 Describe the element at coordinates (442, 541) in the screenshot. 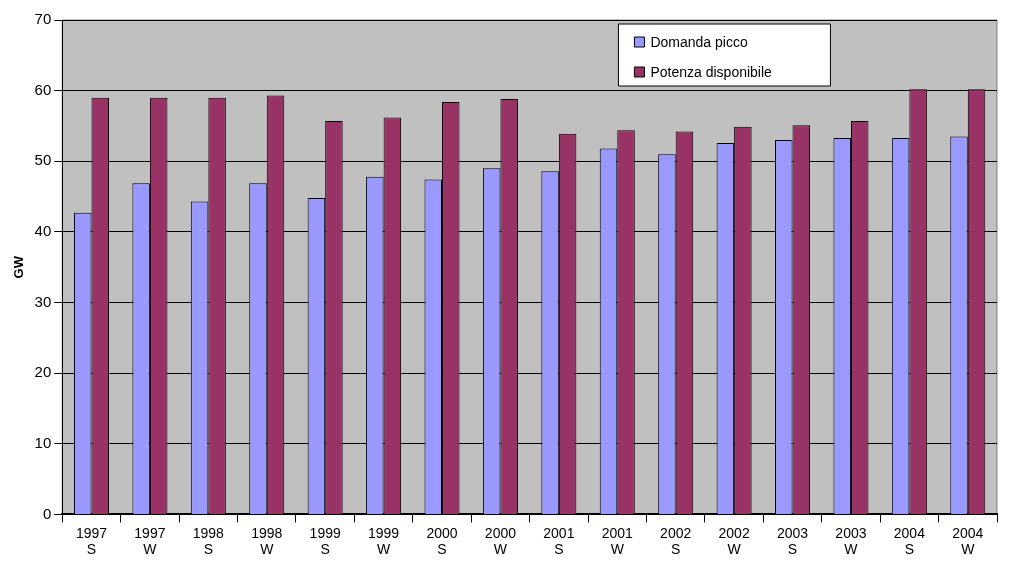

I see `x-tick-label: 2000 S` at that location.